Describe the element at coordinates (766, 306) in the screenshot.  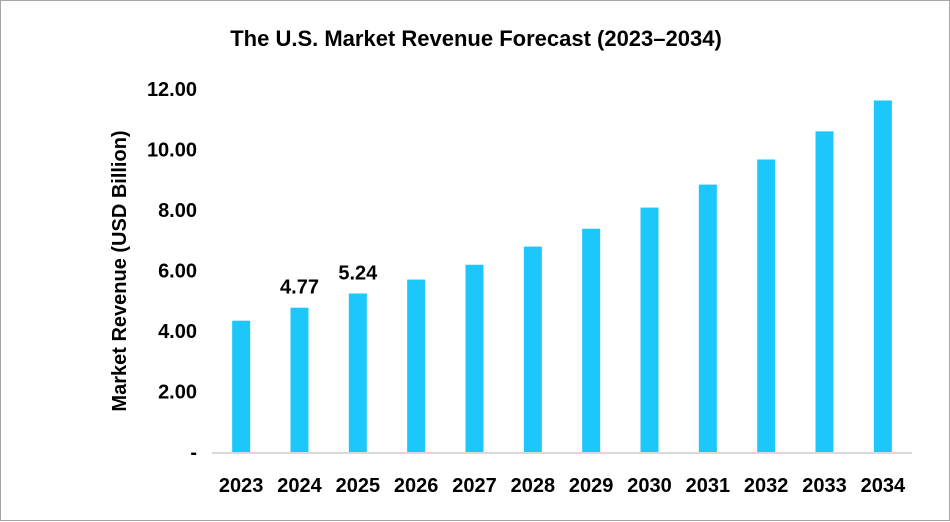
I see `bar-2032` at that location.